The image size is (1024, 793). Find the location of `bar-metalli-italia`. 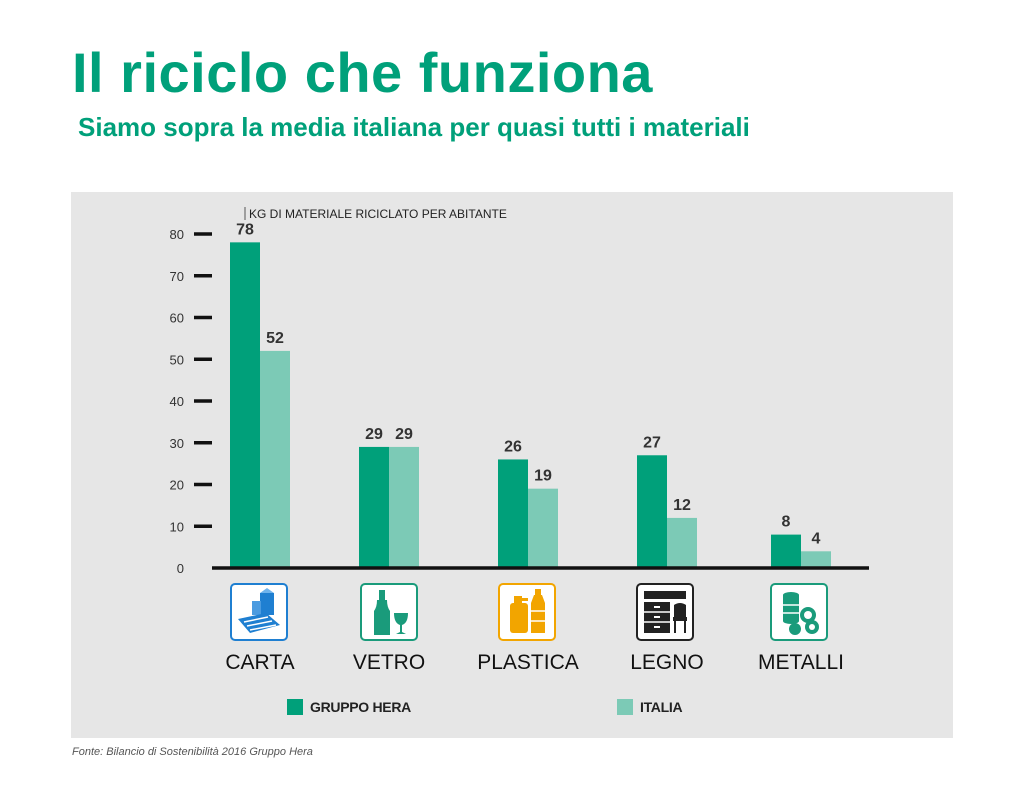

bar-metalli-italia is located at coordinates (816, 559).